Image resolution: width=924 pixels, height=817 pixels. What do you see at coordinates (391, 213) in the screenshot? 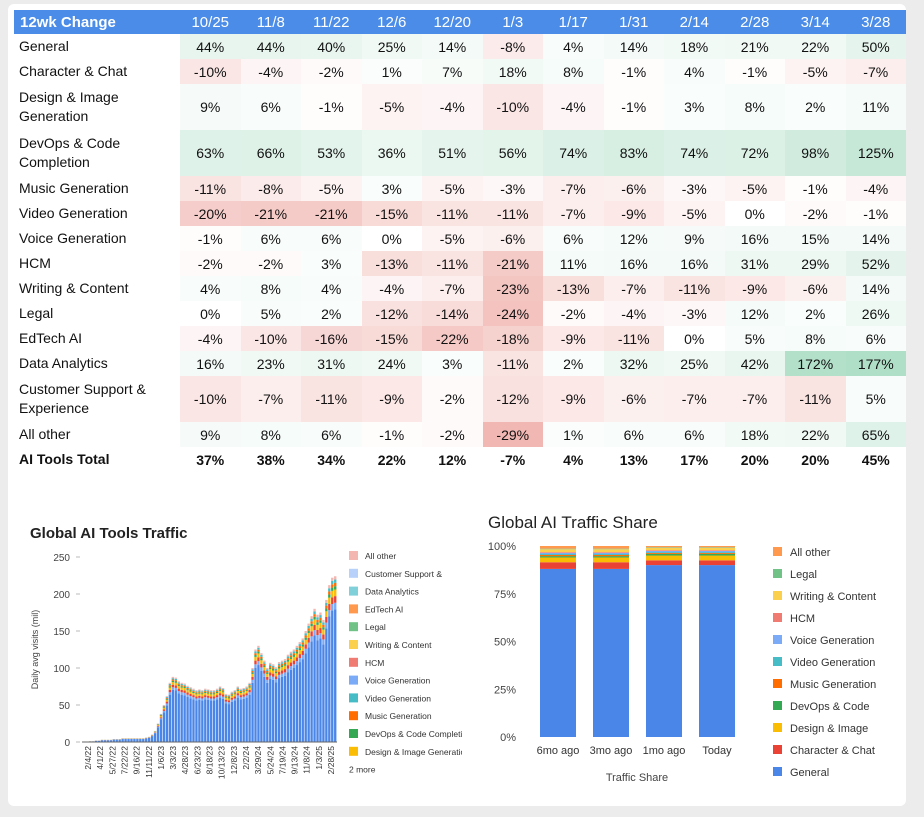
I see `table-cell: -15%` at bounding box center [391, 213].